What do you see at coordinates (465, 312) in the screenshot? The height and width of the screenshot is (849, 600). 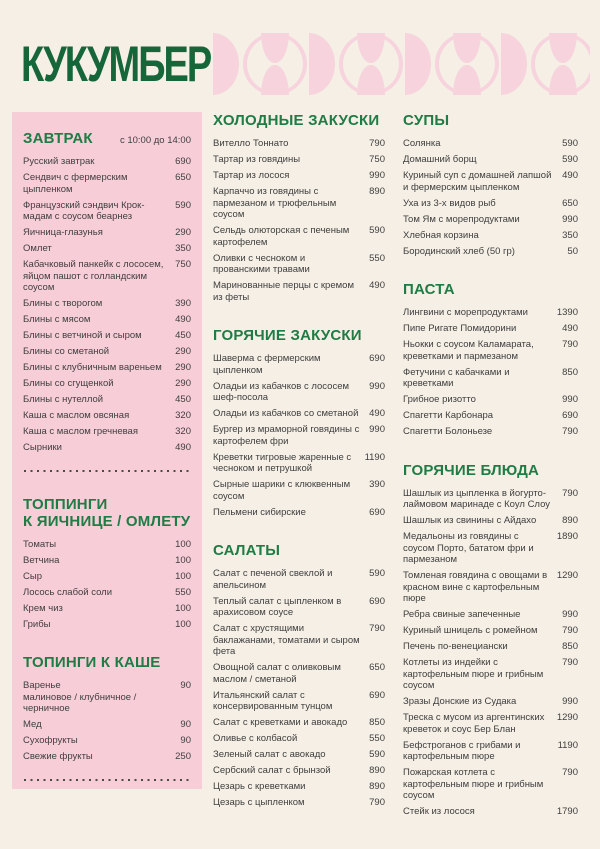 I see `item-name: Лингвини с морепродуктами` at bounding box center [465, 312].